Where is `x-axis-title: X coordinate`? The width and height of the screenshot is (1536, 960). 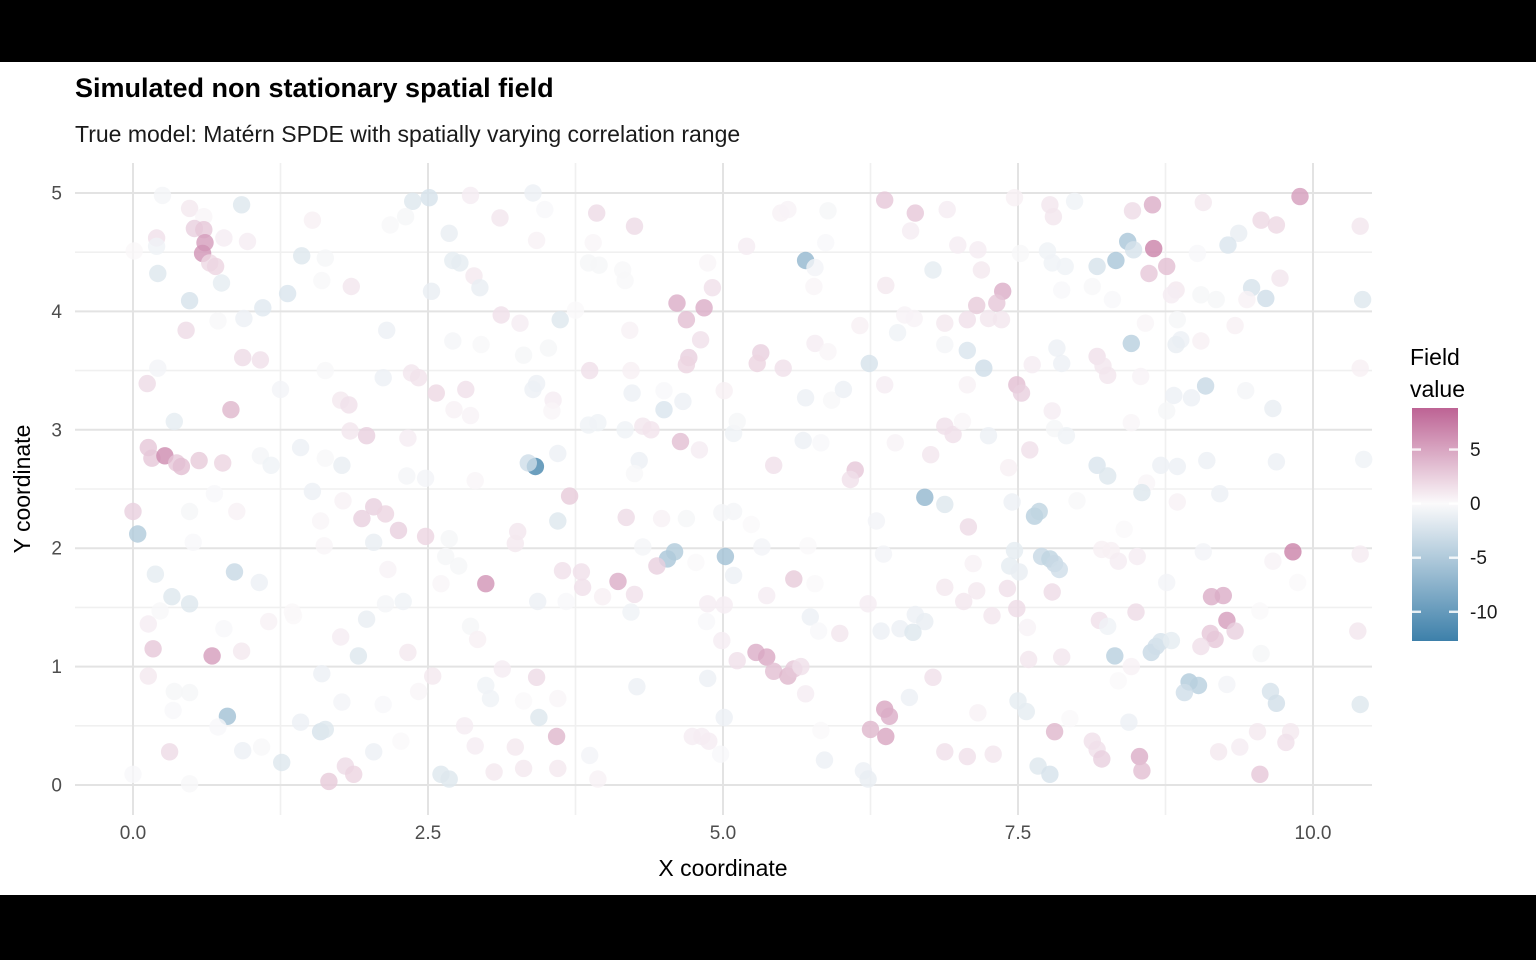
x-axis-title: X coordinate is located at coordinates (722, 868).